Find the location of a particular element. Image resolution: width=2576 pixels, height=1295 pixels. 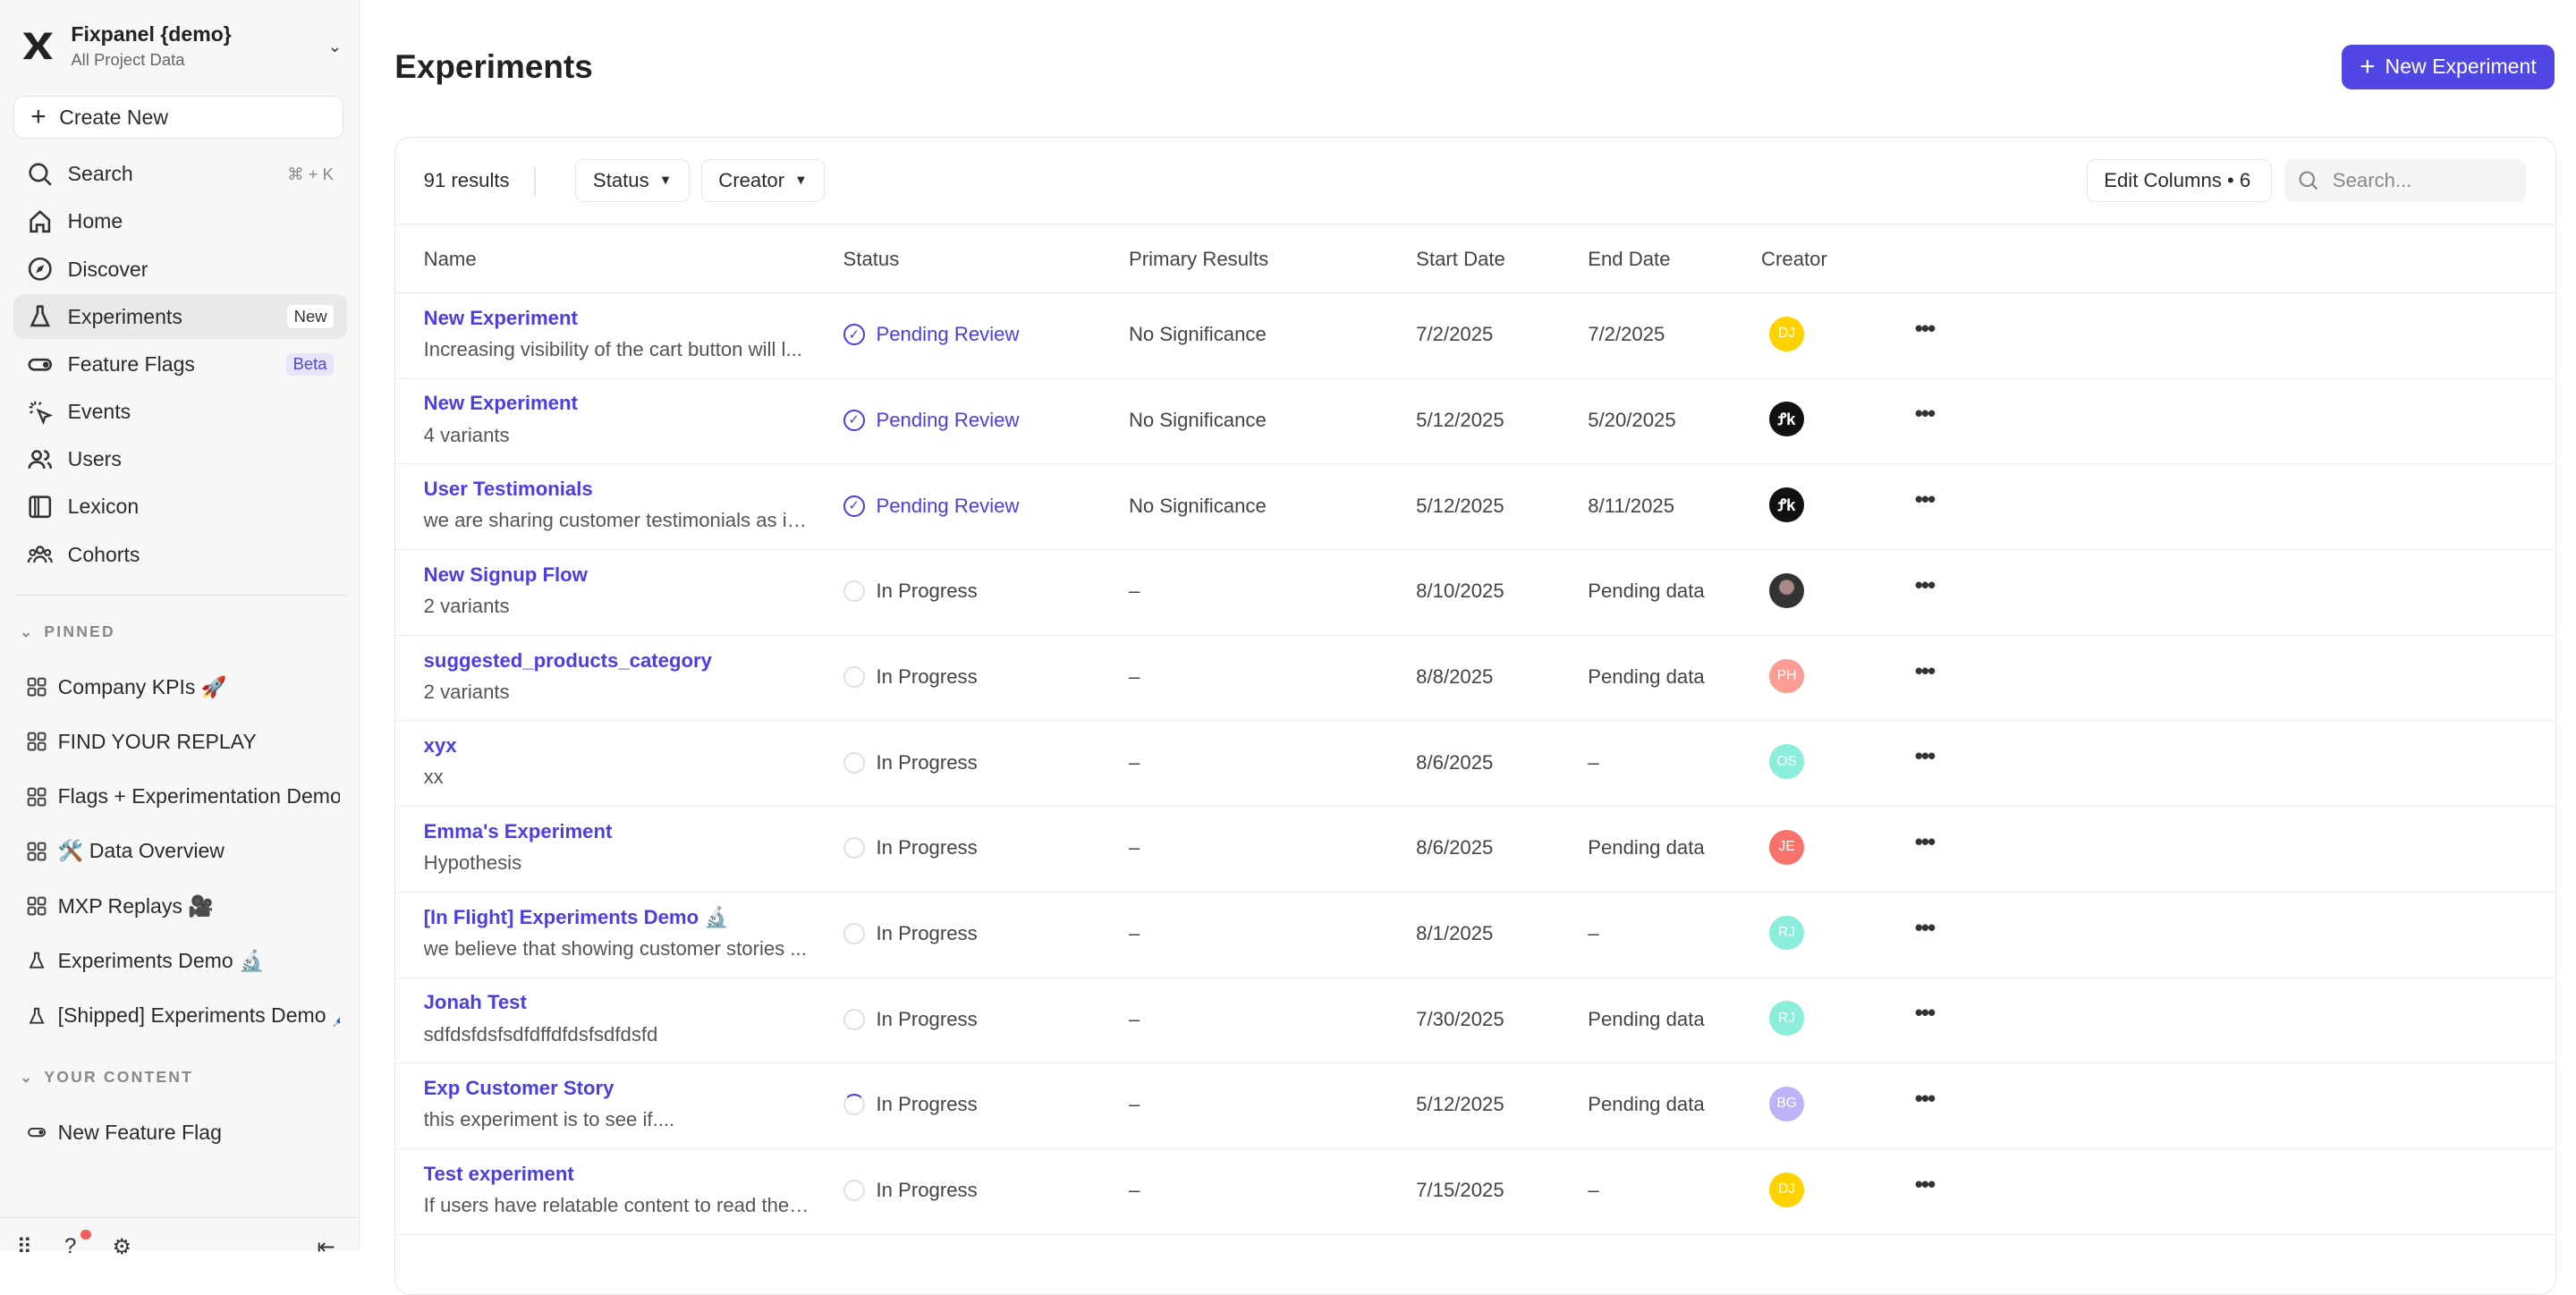

creator-avatar: BG is located at coordinates (1787, 1104).